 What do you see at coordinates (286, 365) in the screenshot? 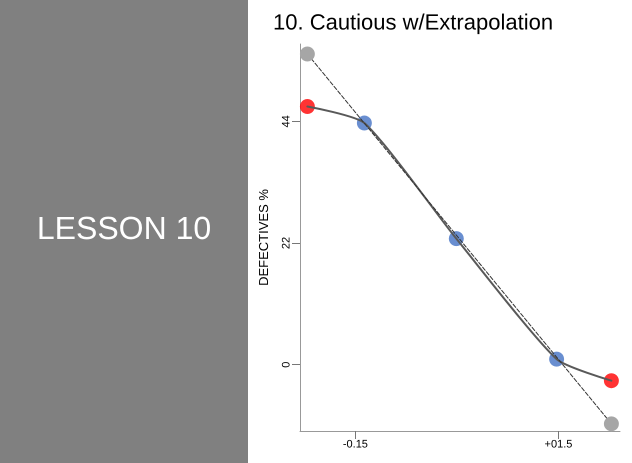
I see `y-tick-label: 0` at bounding box center [286, 365].